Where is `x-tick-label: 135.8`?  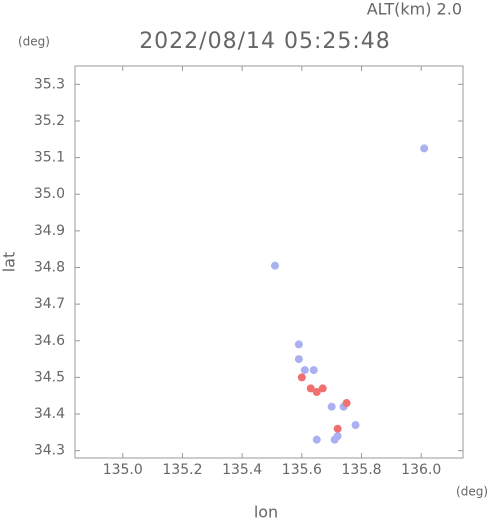
x-tick-label: 135.8 is located at coordinates (361, 470).